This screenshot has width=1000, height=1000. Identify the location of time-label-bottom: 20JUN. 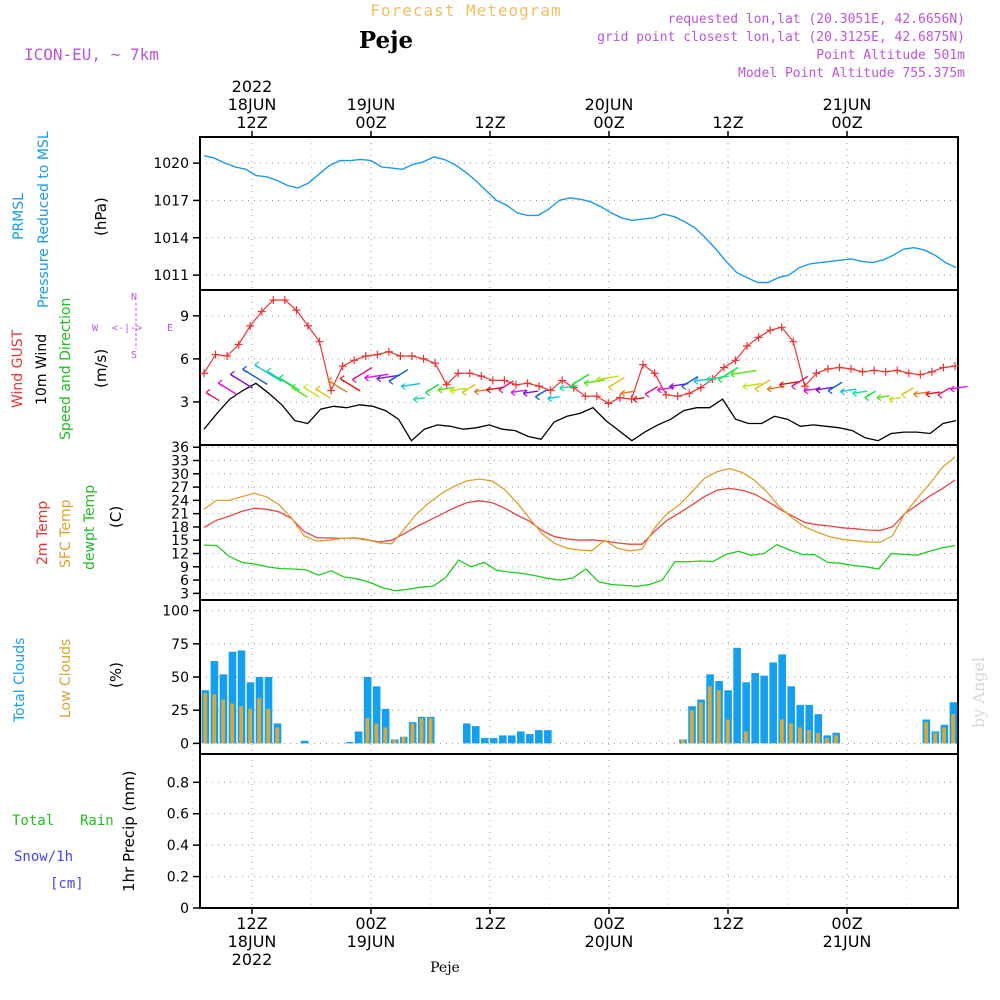
(609, 941).